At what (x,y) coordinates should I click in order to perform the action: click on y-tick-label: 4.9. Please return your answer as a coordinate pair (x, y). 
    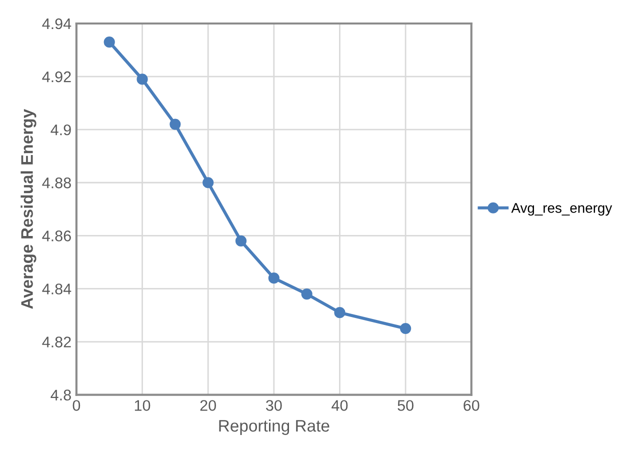
    Looking at the image, I should click on (60, 130).